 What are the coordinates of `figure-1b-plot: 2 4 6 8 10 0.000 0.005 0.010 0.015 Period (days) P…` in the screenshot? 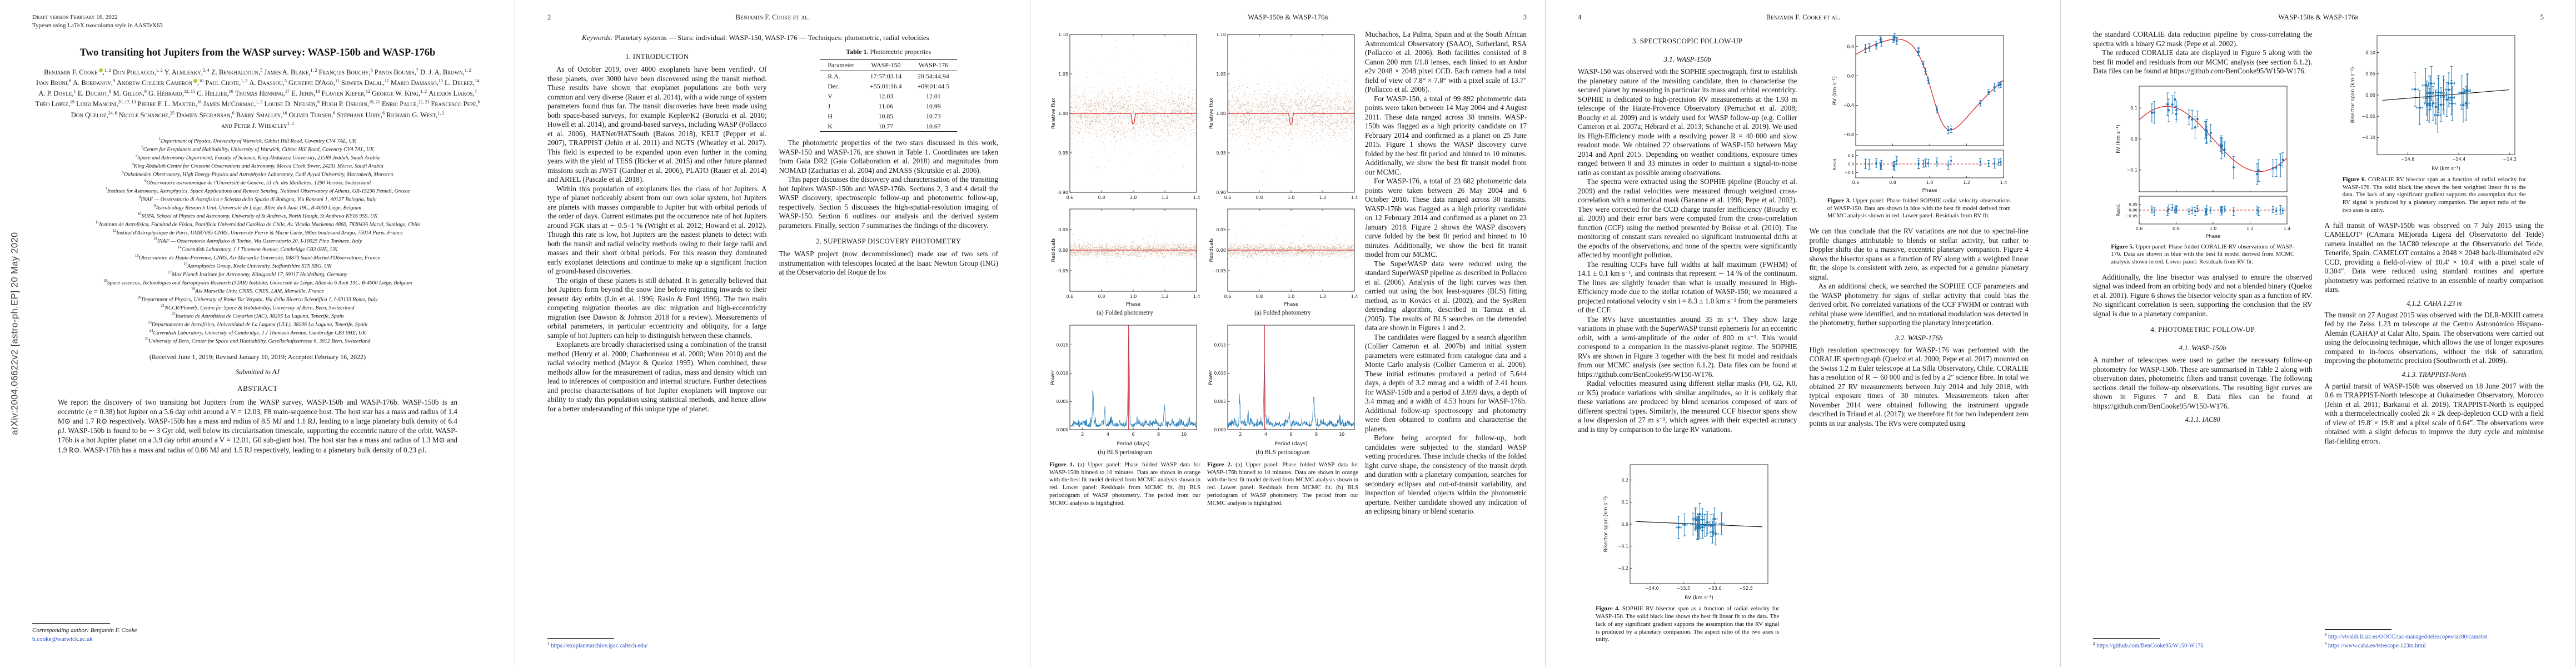 It's located at (1123, 386).